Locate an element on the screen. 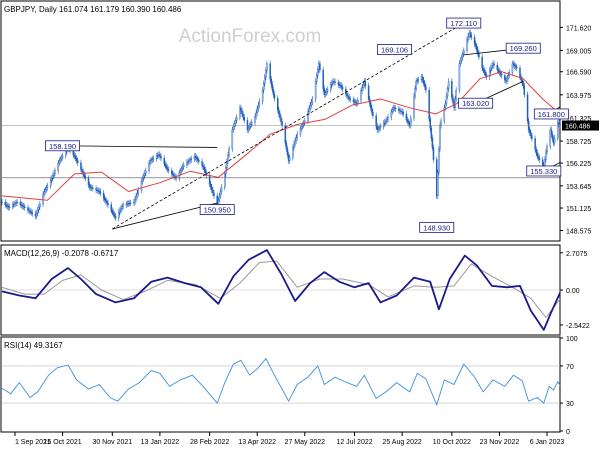 The width and height of the screenshot is (600, 450). macd-y-axis: 2.7075 0.00 -2.5422 is located at coordinates (575, 290).